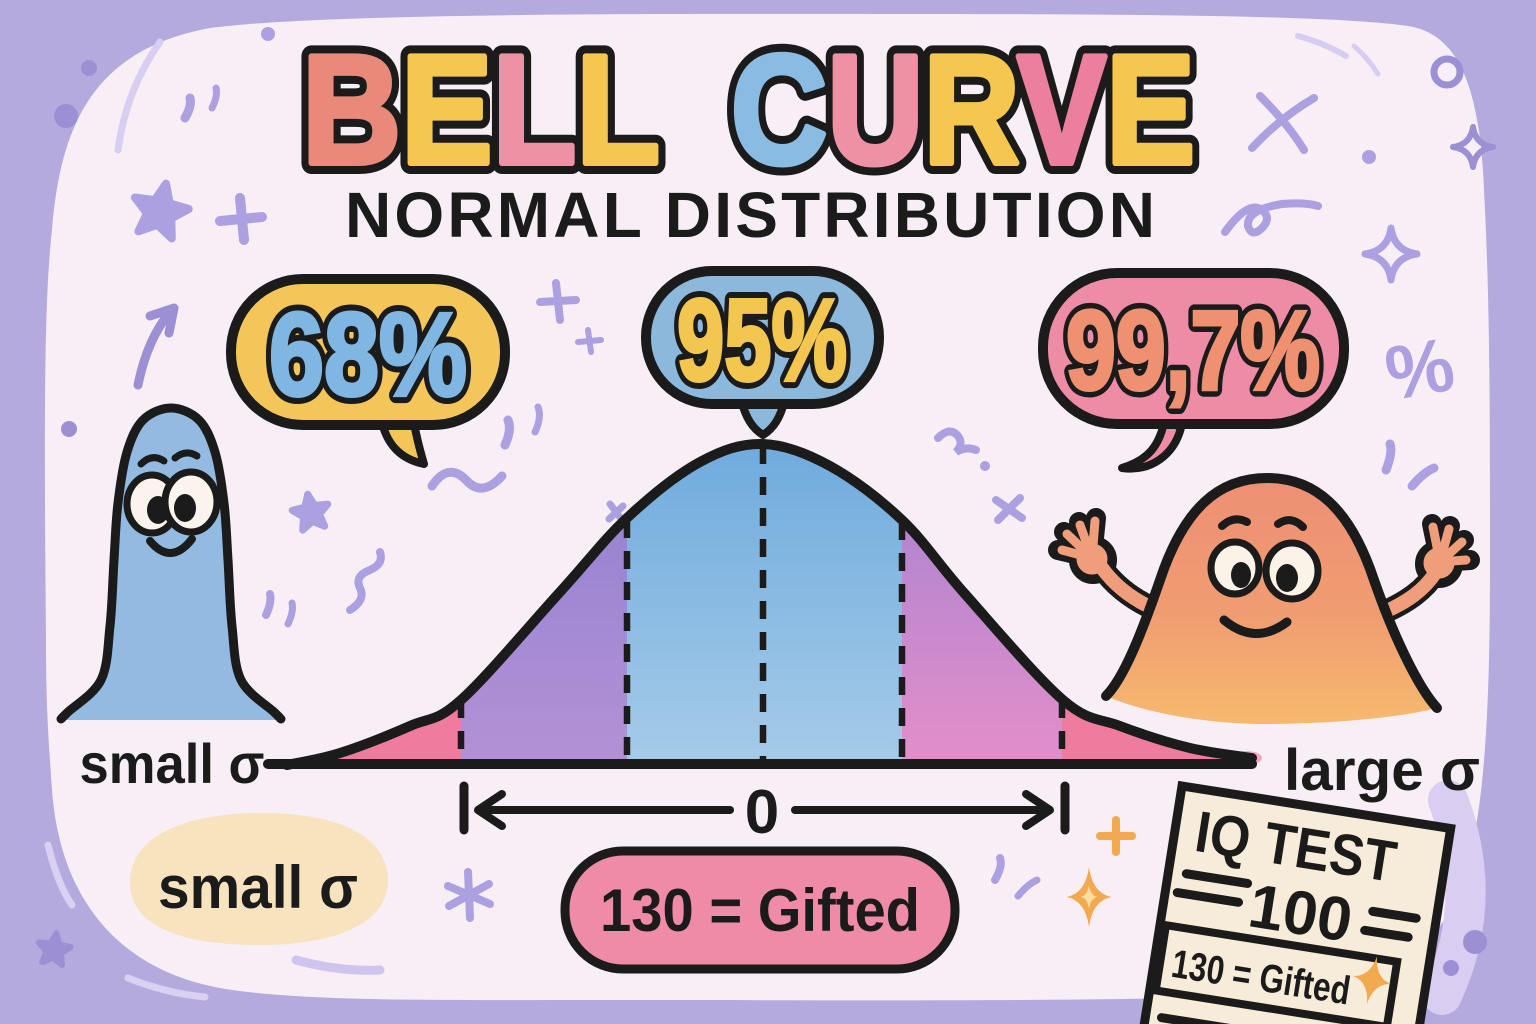 Image resolution: width=1536 pixels, height=1024 pixels. Describe the element at coordinates (750, 215) in the screenshot. I see `svg-text: NORMAL DISTRIBUTION` at that location.